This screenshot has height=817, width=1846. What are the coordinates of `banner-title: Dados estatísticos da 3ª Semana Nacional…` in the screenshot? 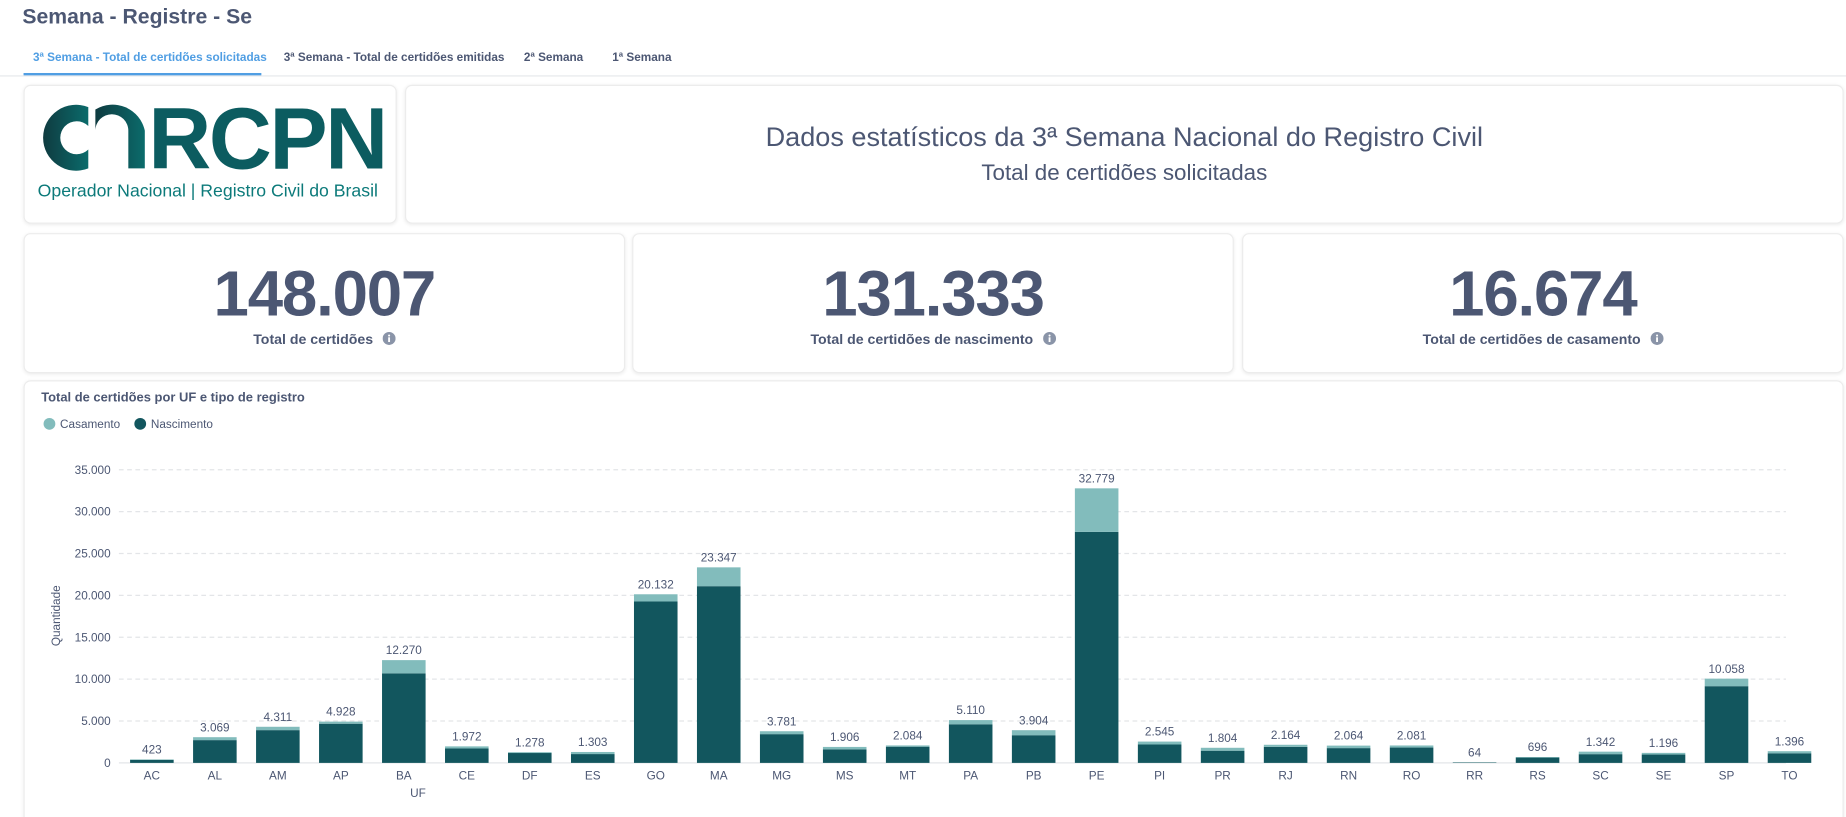 It's located at (1124, 137).